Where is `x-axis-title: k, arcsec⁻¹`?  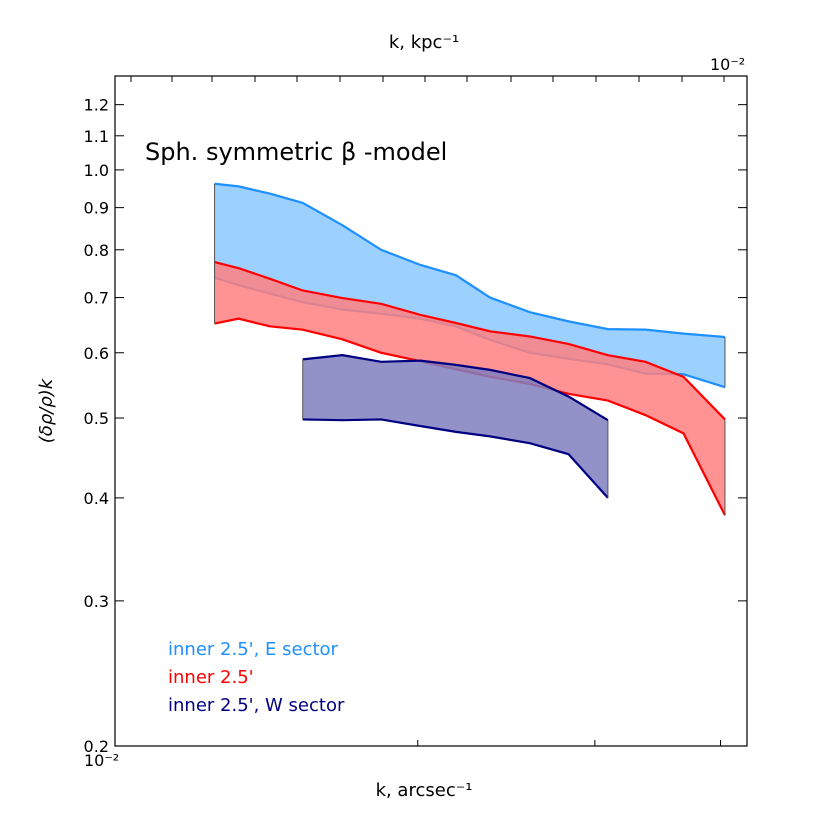
x-axis-title: k, arcsec⁻¹ is located at coordinates (424, 790).